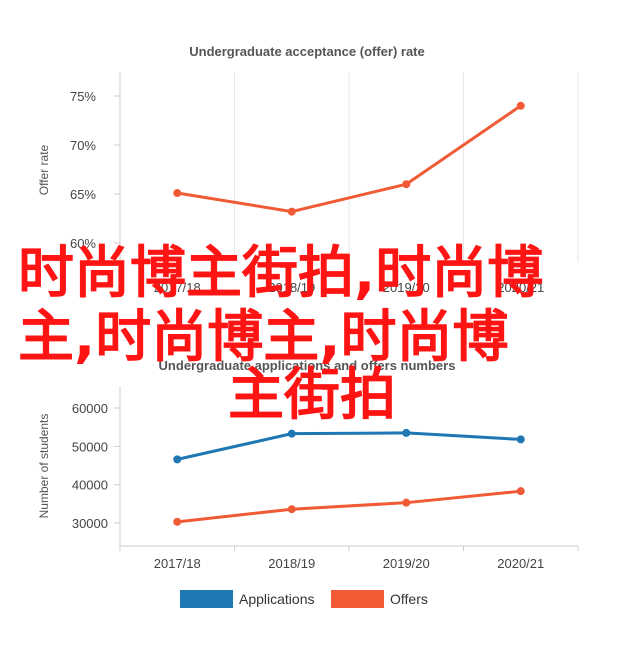  Describe the element at coordinates (90, 408) in the screenshot. I see `chart2-y-tick-label: 60000` at that location.